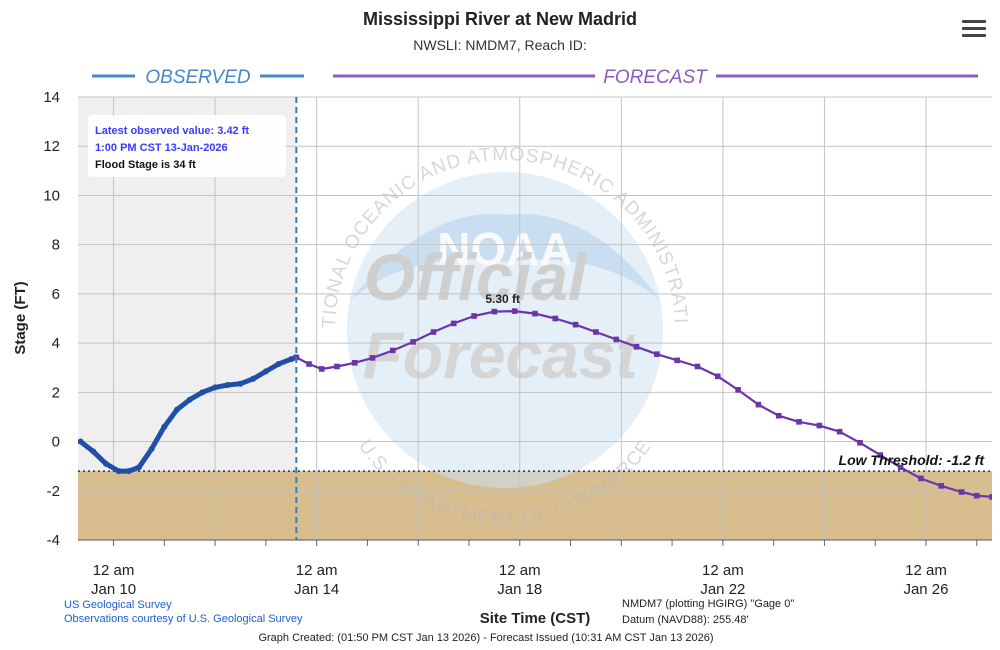  Describe the element at coordinates (56, 294) in the screenshot. I see `y-tick-label: 6` at that location.